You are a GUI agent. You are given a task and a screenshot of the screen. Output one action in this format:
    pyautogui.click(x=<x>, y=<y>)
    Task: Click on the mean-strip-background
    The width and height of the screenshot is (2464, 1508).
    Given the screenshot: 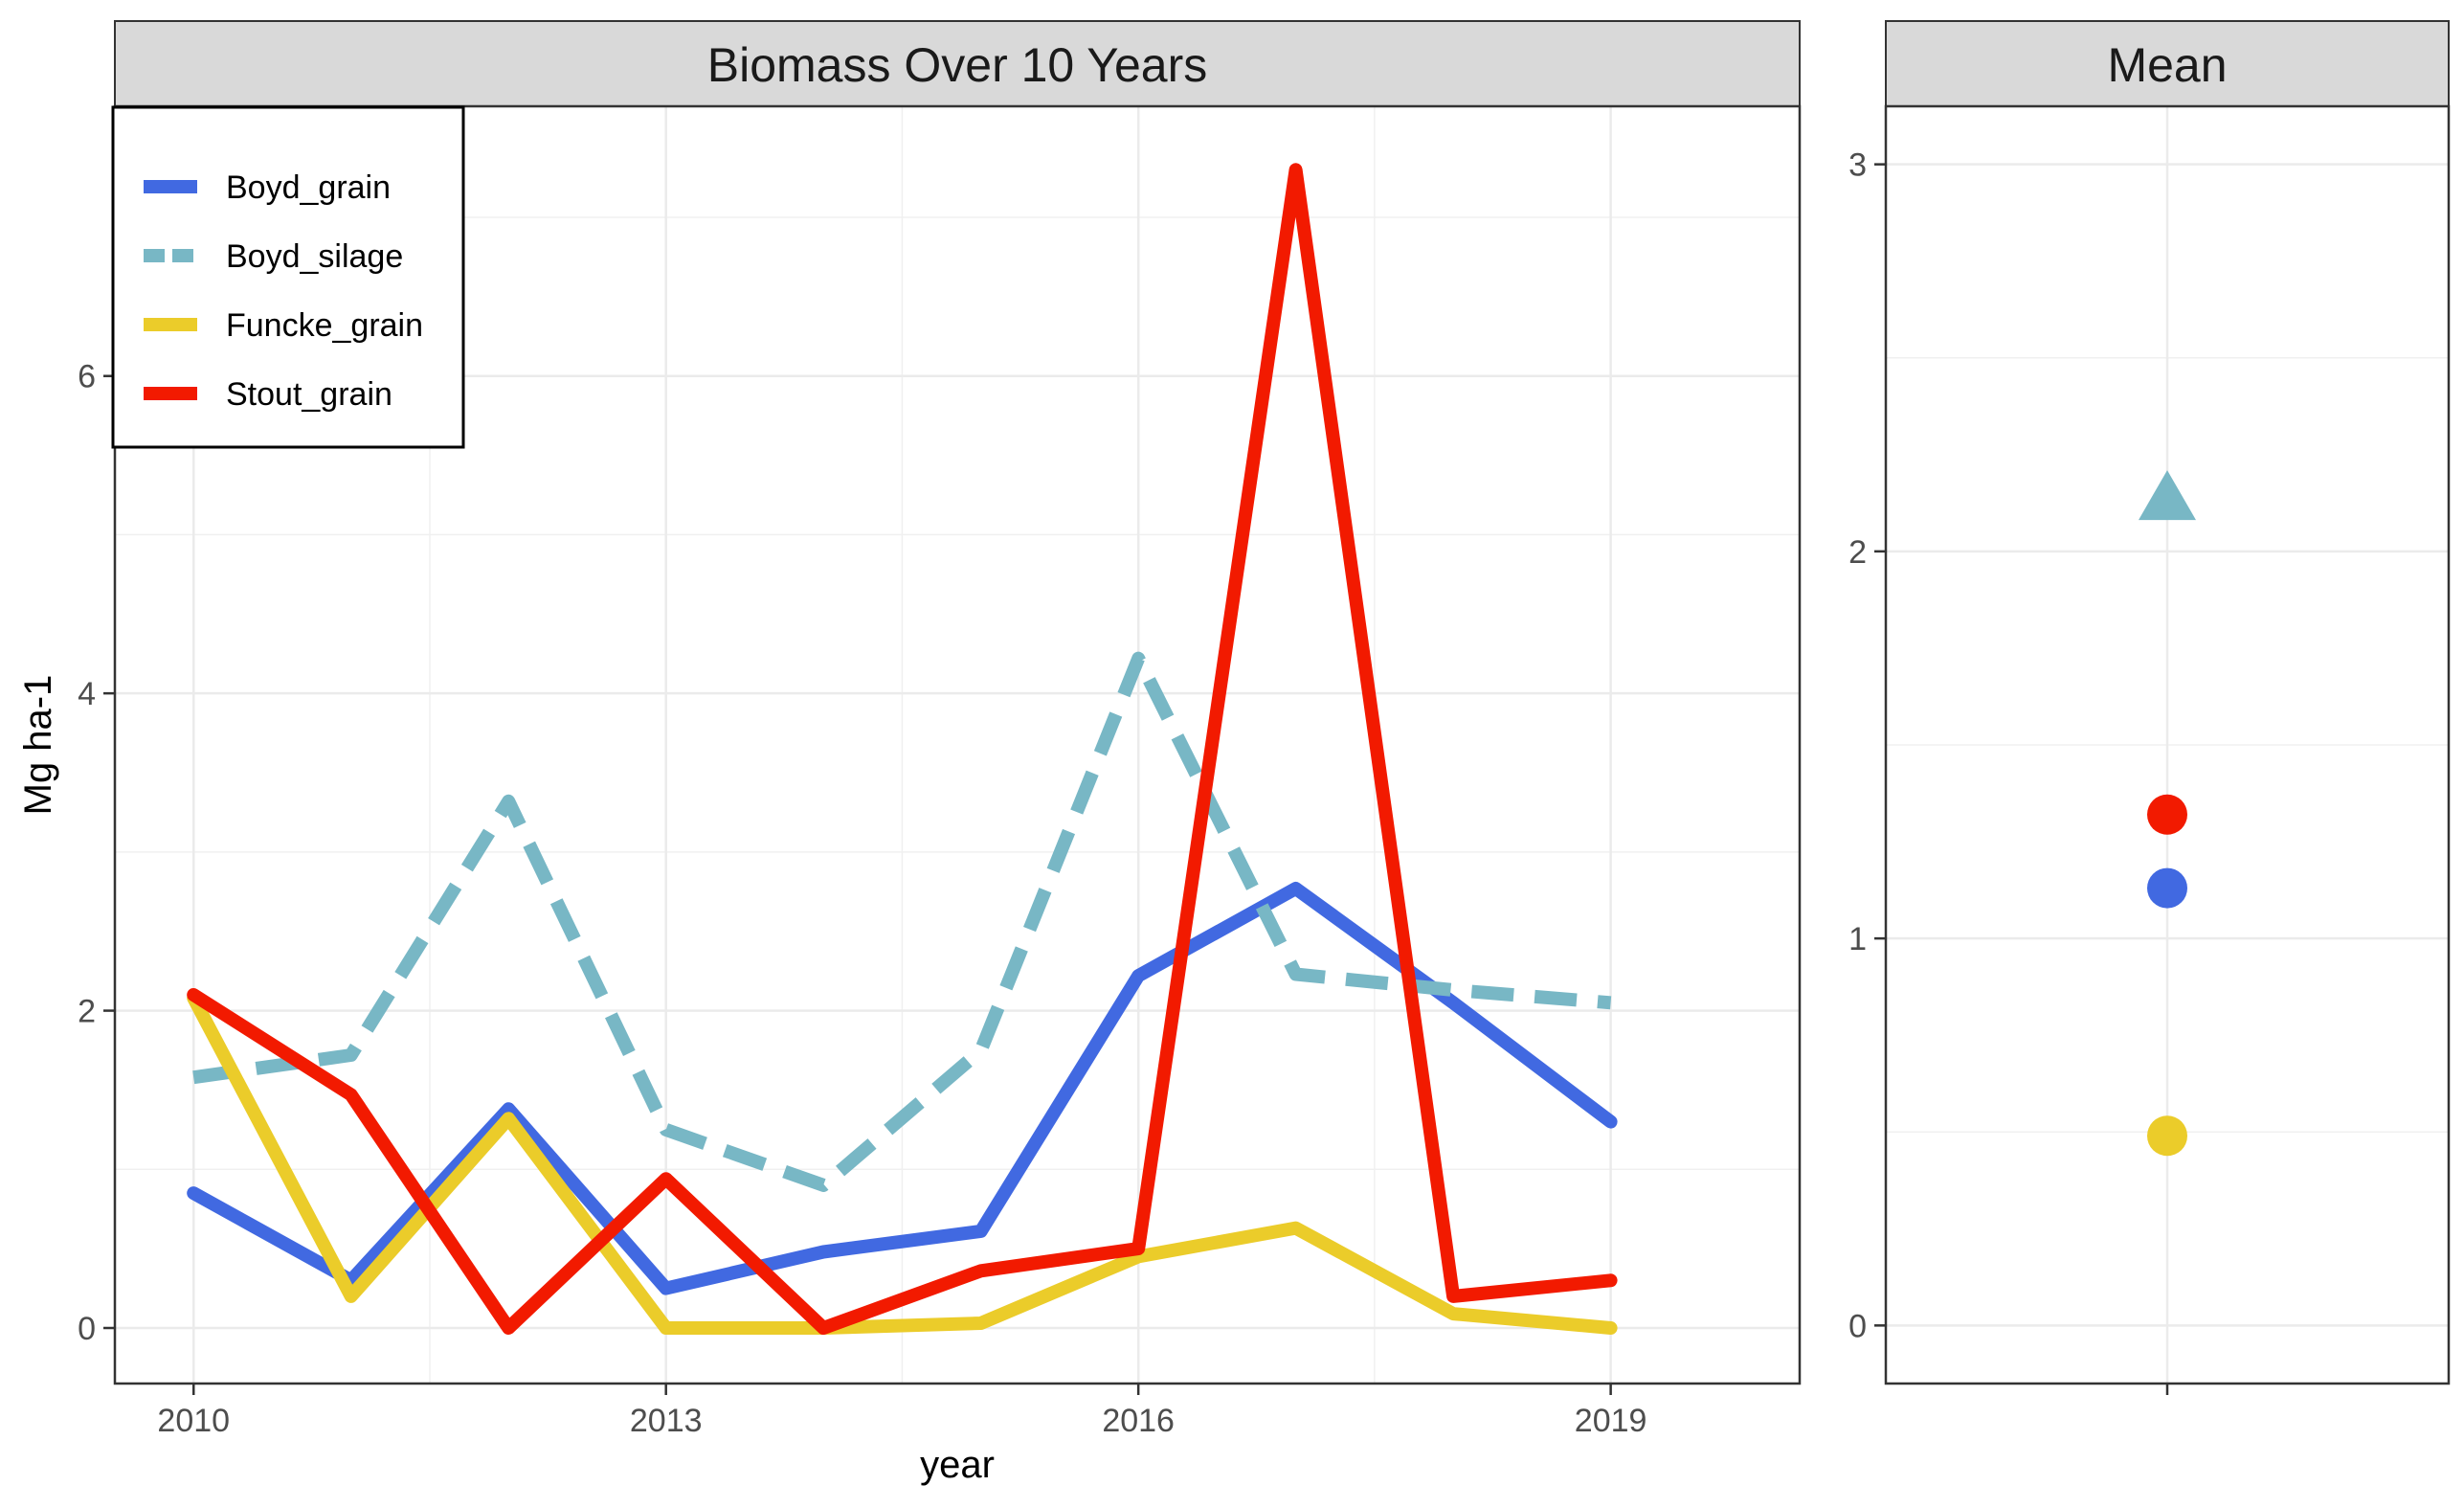 What is the action you would take?
    pyautogui.click(x=2168, y=63)
    